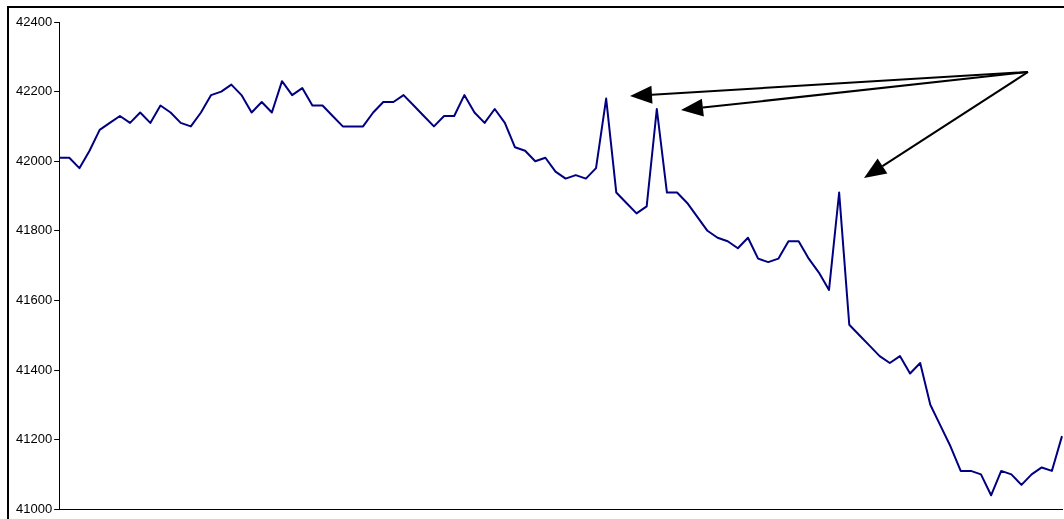 This screenshot has height=519, width=1064. What do you see at coordinates (34, 160) in the screenshot?
I see `y-tick-label: 42000` at bounding box center [34, 160].